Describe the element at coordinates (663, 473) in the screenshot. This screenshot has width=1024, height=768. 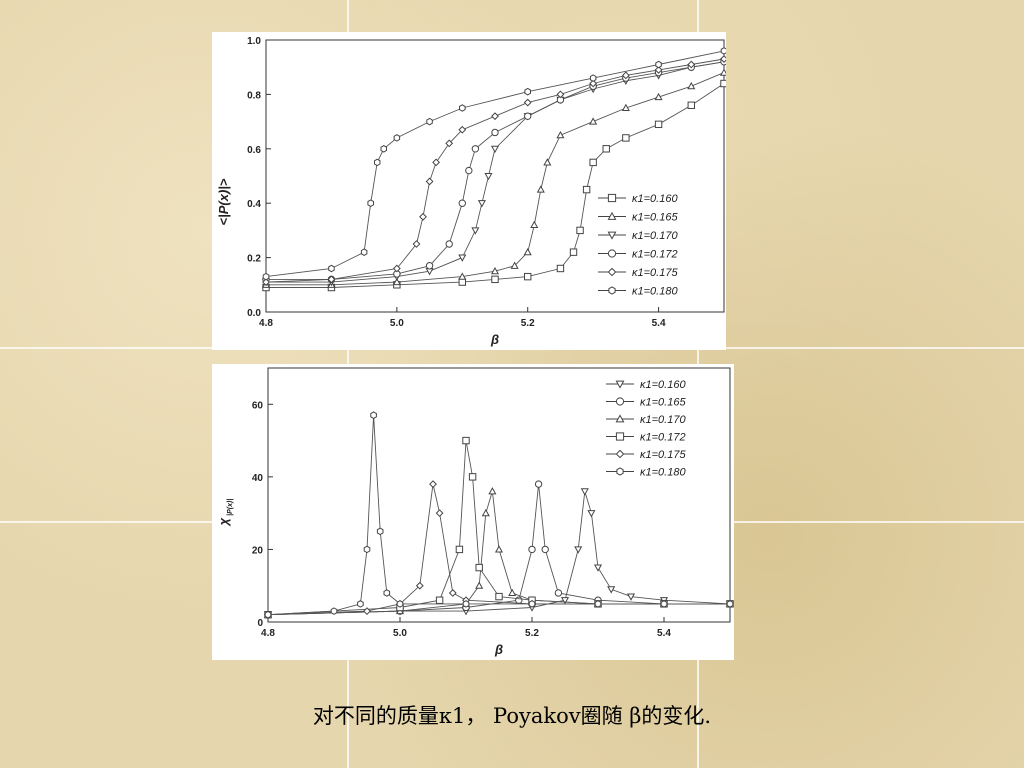
I see `legend-entry: κ1=0.180` at that location.